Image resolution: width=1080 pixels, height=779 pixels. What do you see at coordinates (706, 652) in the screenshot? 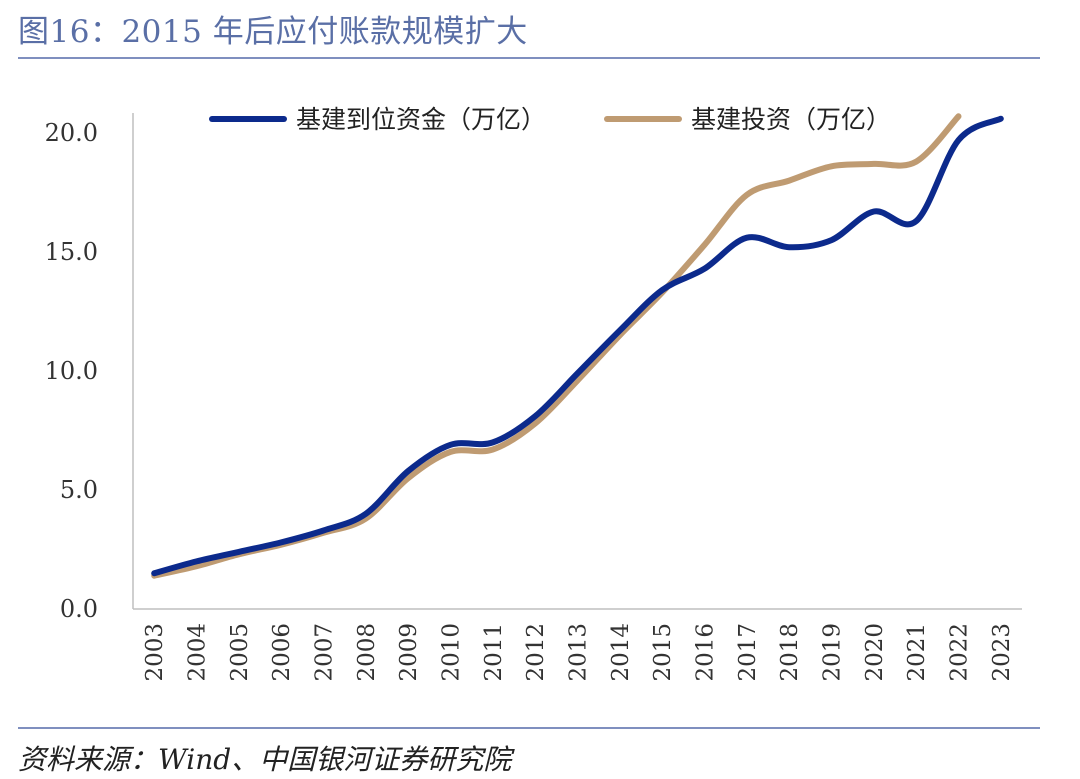
I see `x-tick-label: 2016` at bounding box center [706, 652].